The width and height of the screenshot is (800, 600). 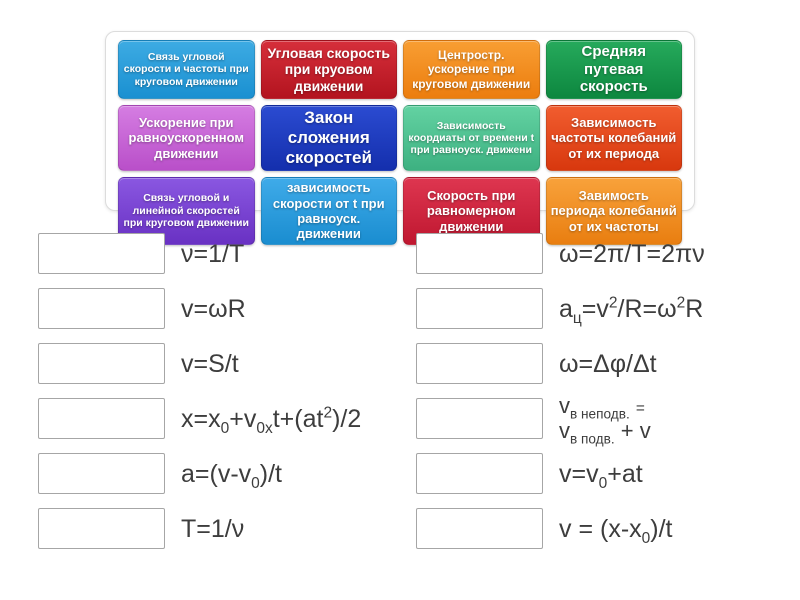 What do you see at coordinates (213, 253) in the screenshot?
I see `formula-text: ν=1/T` at bounding box center [213, 253].